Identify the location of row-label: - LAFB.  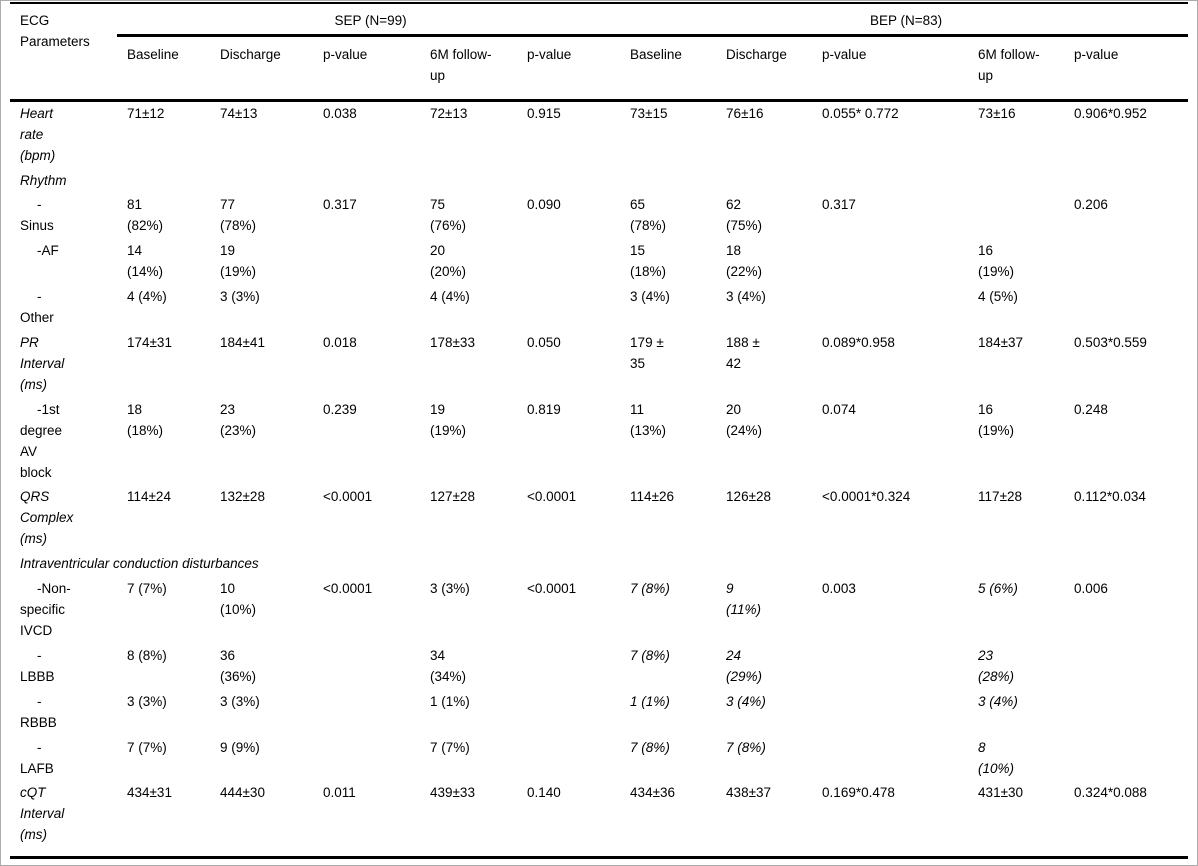
(37, 757).